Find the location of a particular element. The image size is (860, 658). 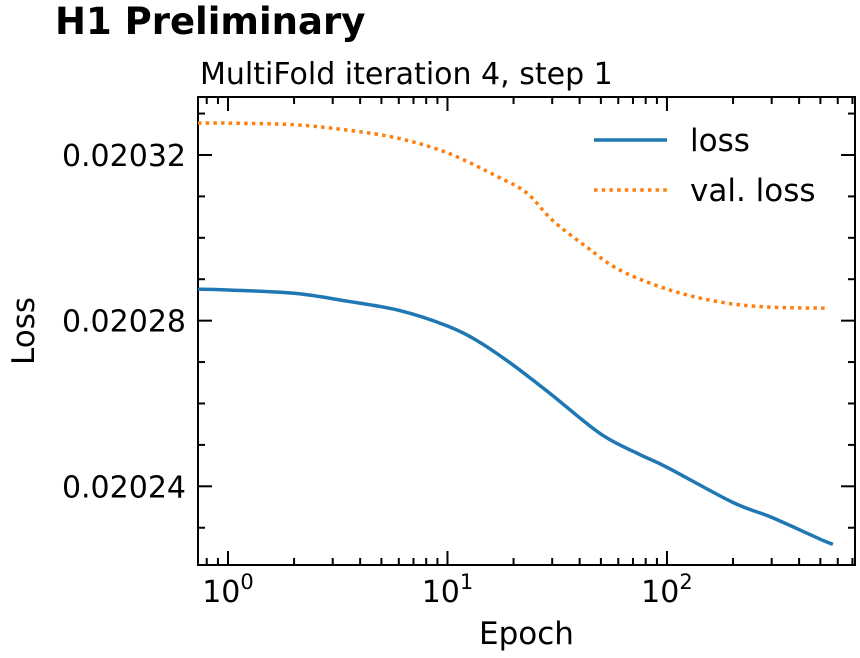

figure-title: H1 Preliminary is located at coordinates (210, 21).